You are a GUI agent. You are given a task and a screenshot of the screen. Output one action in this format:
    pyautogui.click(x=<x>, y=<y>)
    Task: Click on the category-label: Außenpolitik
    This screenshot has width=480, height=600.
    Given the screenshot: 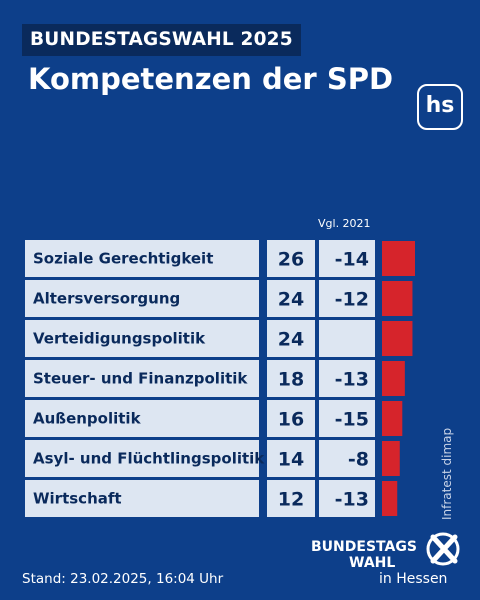 What is the action you would take?
    pyautogui.click(x=87, y=419)
    